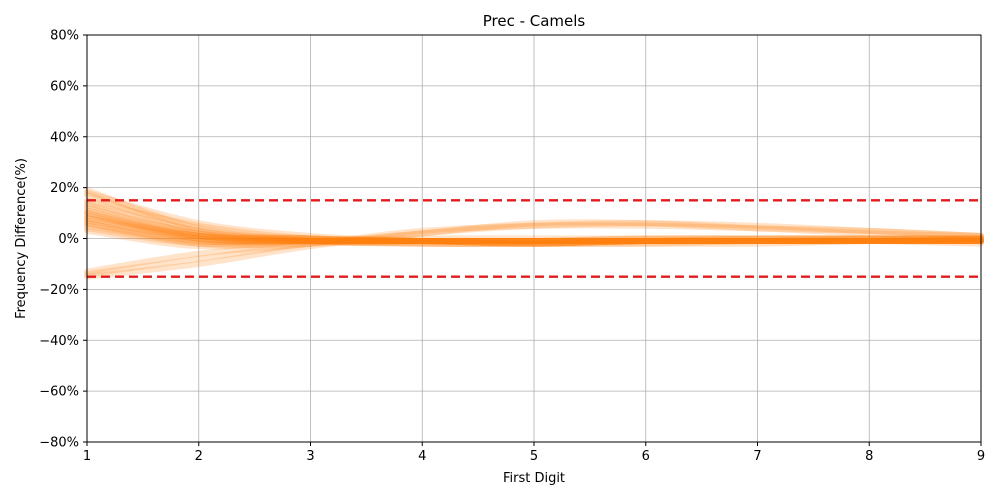 The width and height of the screenshot is (1000, 500). What do you see at coordinates (199, 456) in the screenshot?
I see `x-tick-label: 2` at bounding box center [199, 456].